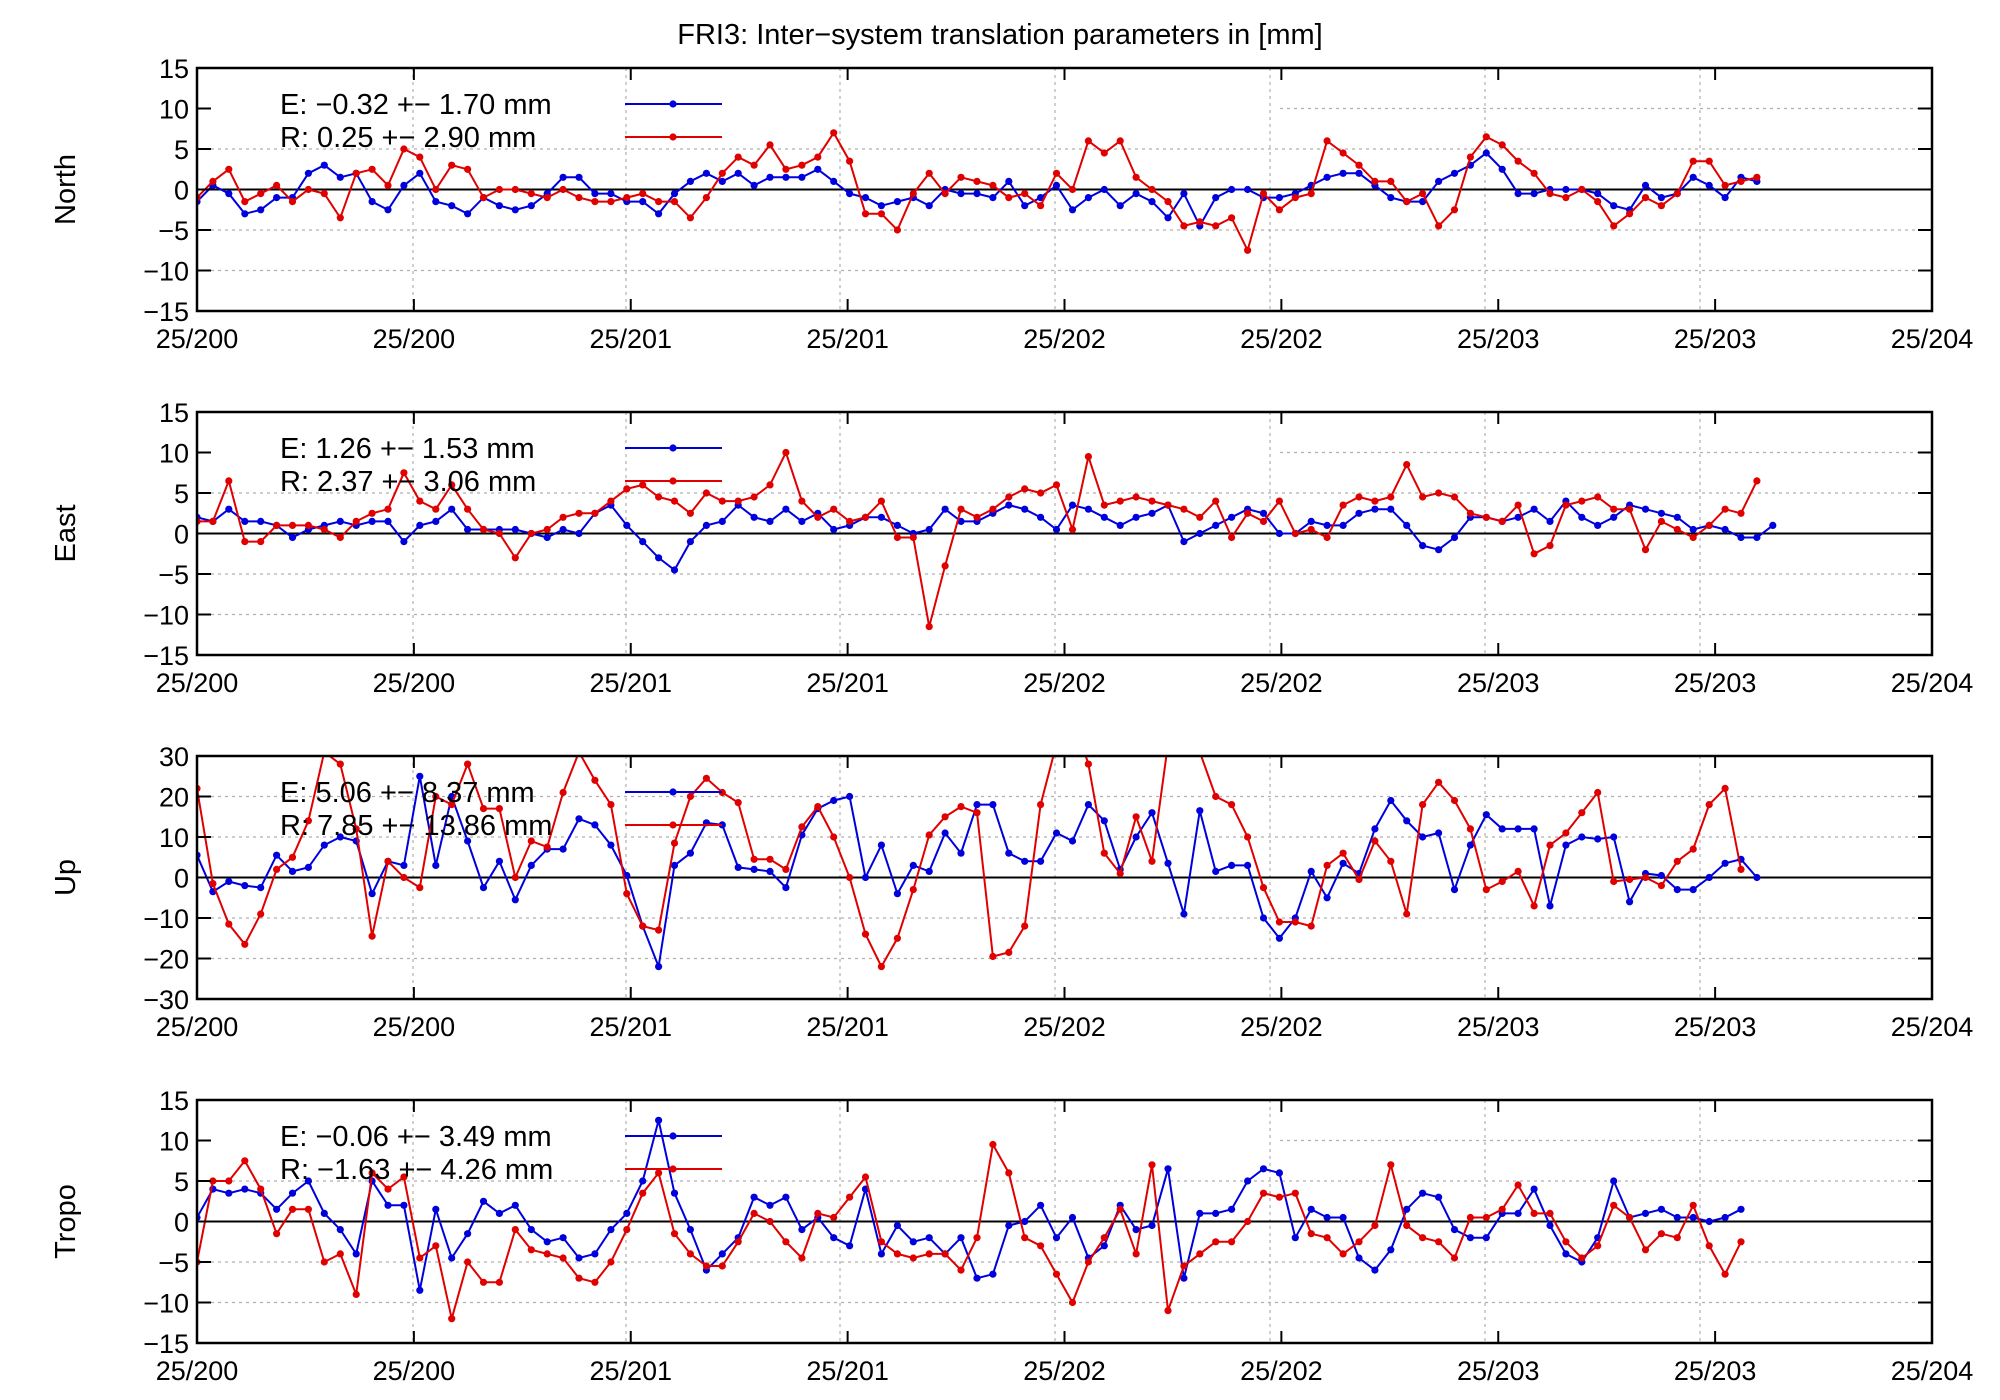 This screenshot has width=2000, height=1400. Describe the element at coordinates (174, 1101) in the screenshot. I see `y-tick-label: 15` at that location.